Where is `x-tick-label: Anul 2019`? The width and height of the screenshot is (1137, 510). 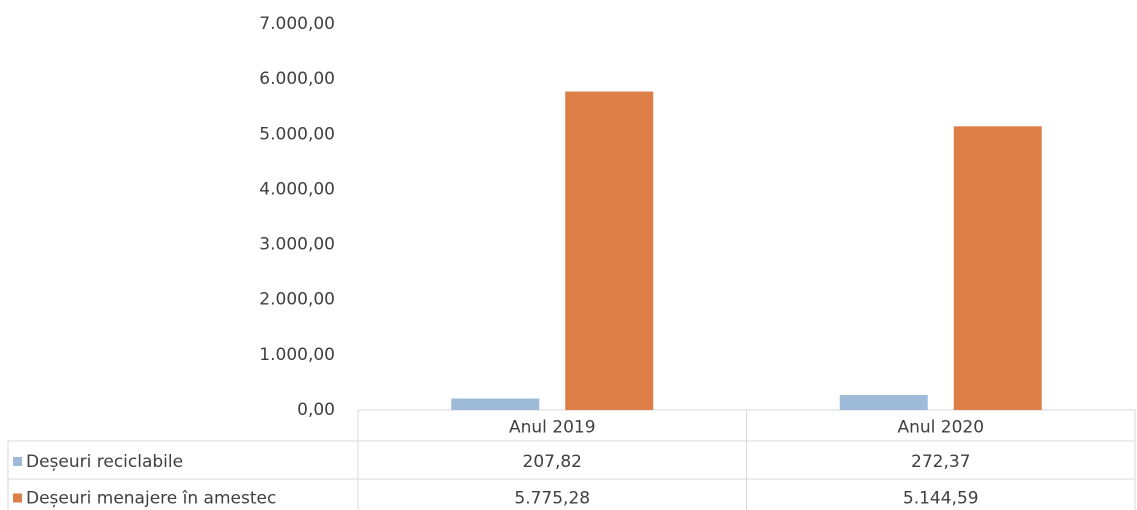 x-tick-label: Anul 2019 is located at coordinates (552, 428).